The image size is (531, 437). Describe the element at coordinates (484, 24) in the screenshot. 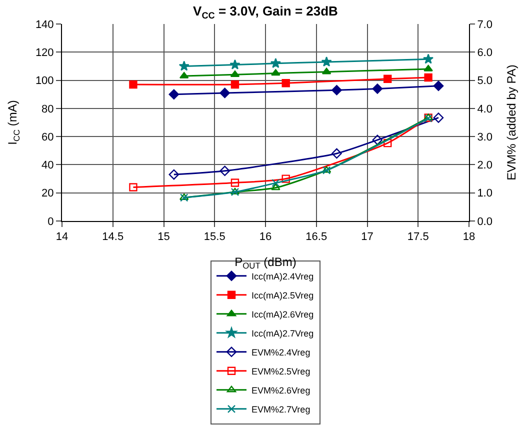

I see `y2-tick-label: 7.0` at that location.